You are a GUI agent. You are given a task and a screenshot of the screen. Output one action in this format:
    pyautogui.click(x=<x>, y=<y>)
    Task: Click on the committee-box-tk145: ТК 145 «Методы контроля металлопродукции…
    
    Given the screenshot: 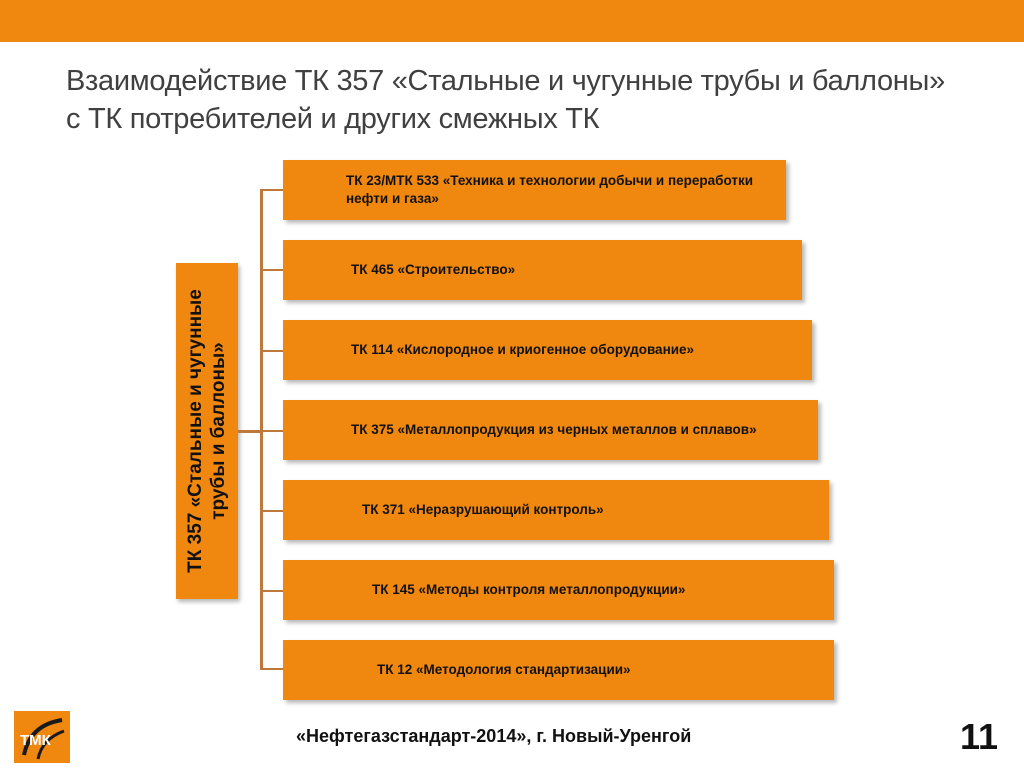 What is the action you would take?
    pyautogui.click(x=558, y=590)
    